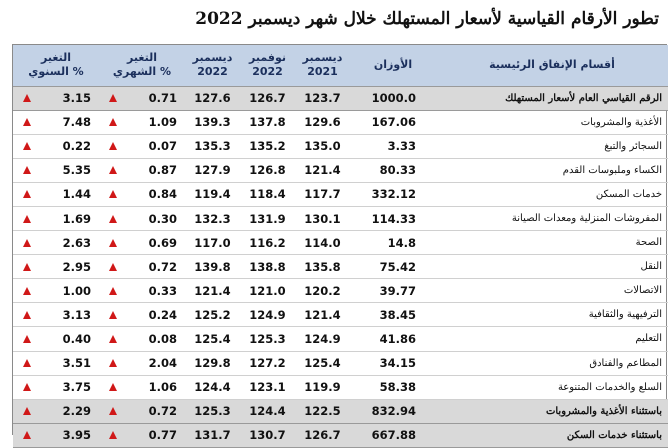 This screenshot has width=669, height=448. What do you see at coordinates (162, 98) in the screenshot?
I see `monthly-change-cell-value: 0.71` at bounding box center [162, 98].